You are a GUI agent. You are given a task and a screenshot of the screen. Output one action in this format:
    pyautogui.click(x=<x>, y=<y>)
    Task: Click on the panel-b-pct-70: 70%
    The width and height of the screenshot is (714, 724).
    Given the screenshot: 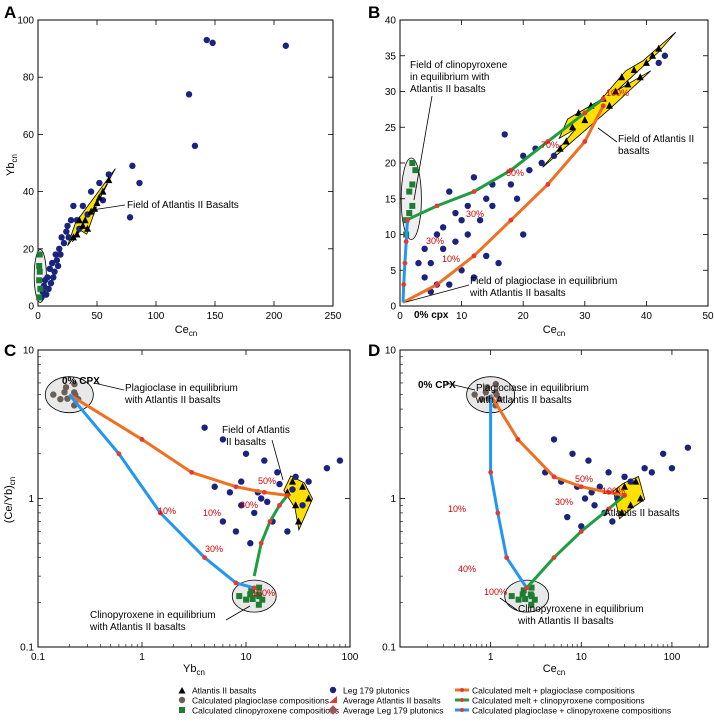 What is the action you would take?
    pyautogui.click(x=550, y=145)
    